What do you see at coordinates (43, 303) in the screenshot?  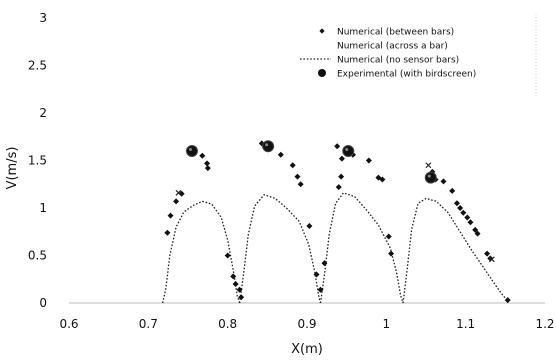 I see `y-tick-label: 0` at bounding box center [43, 303].